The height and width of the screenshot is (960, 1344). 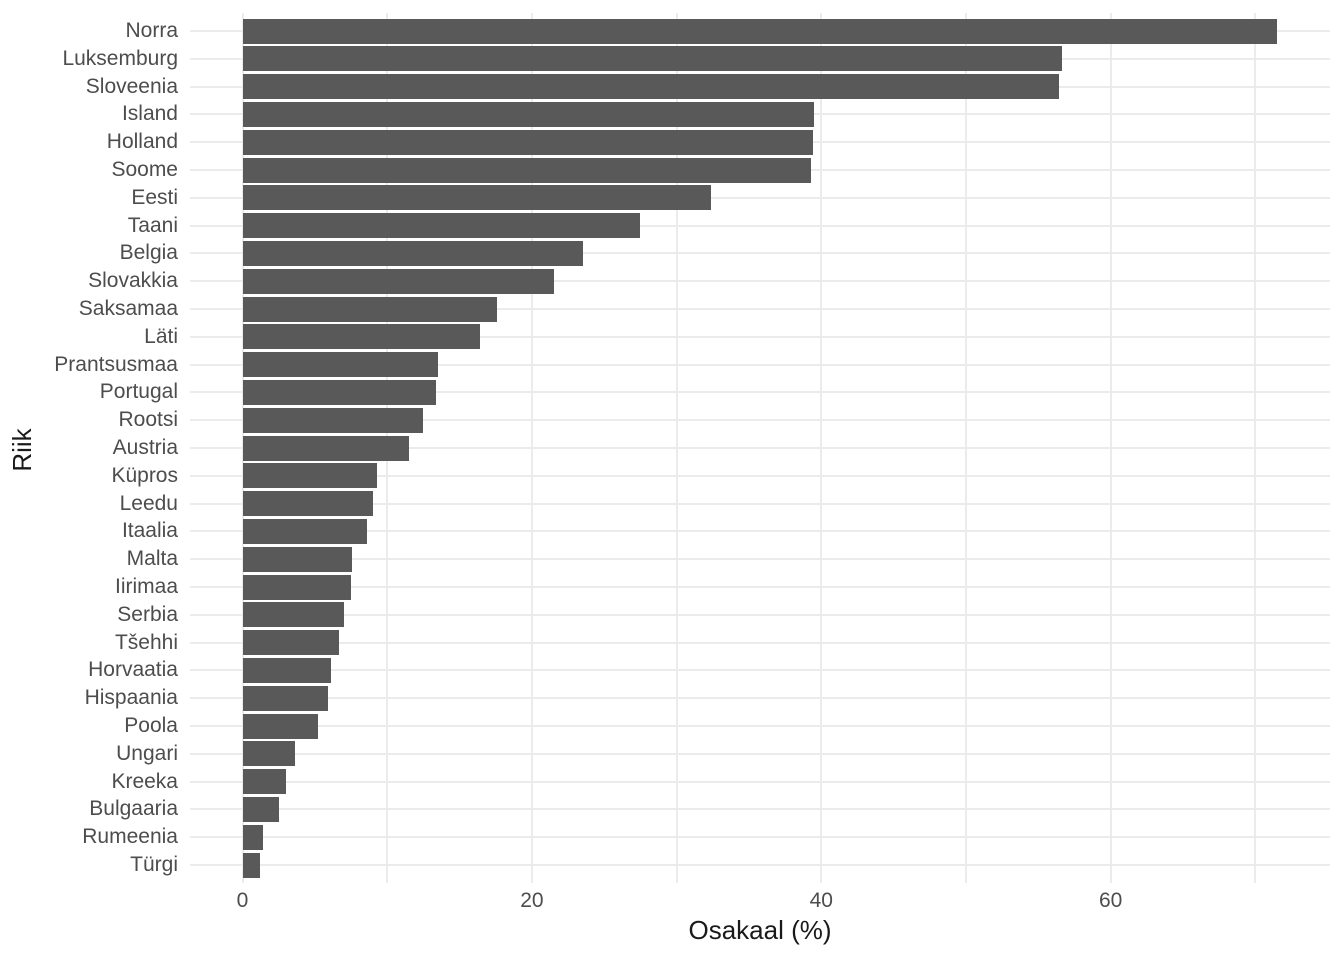 I want to click on y-axis-label: Türgi, so click(x=154, y=864).